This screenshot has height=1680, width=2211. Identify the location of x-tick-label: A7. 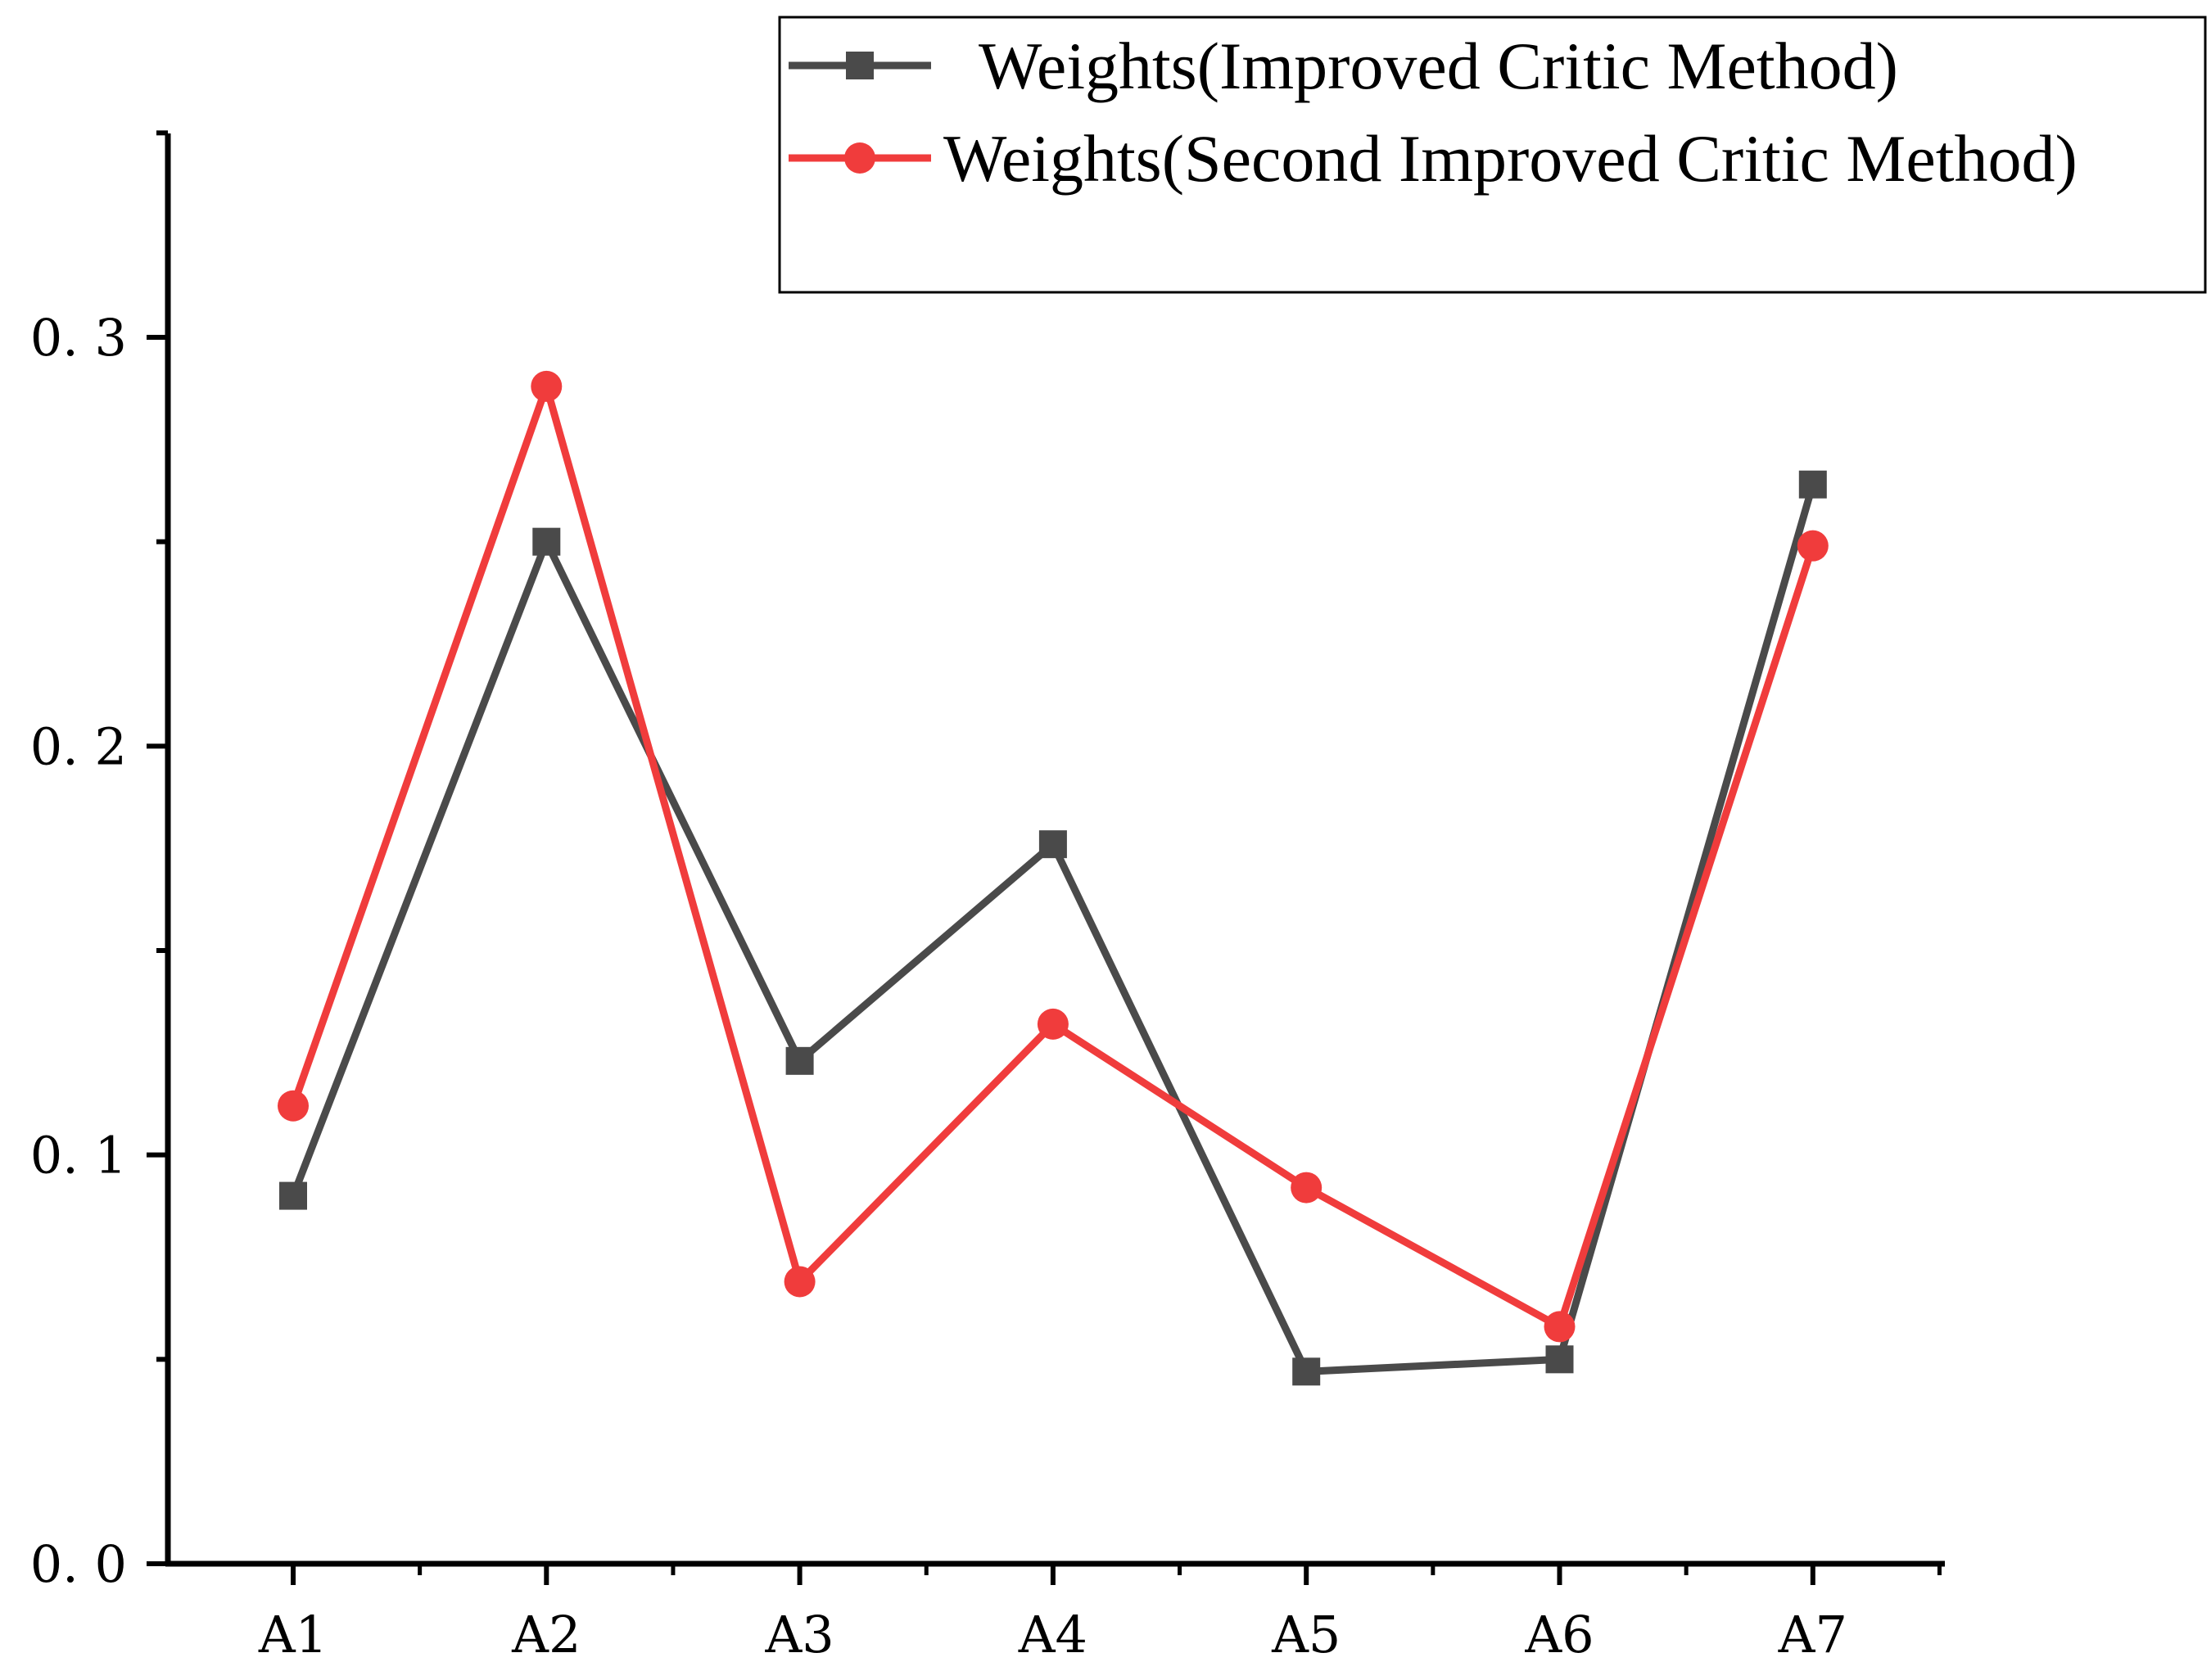
(1812, 1634).